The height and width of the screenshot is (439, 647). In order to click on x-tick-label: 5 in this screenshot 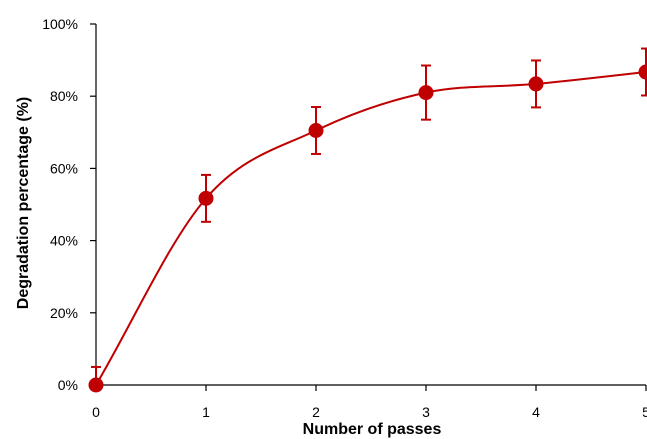, I will do `click(644, 412)`.